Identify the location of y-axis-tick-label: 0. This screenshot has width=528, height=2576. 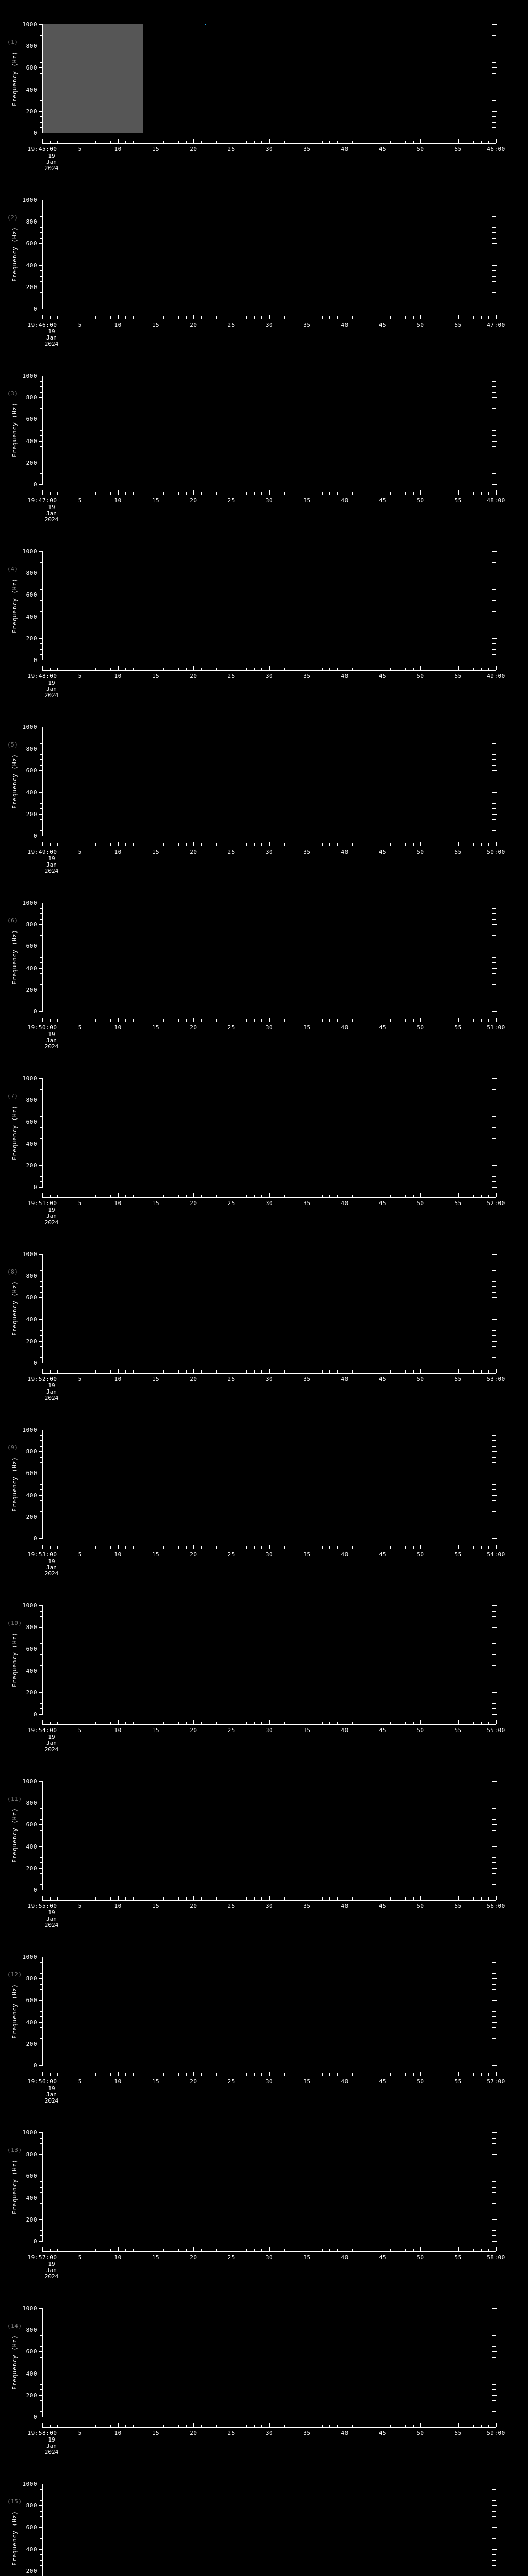
(35, 133).